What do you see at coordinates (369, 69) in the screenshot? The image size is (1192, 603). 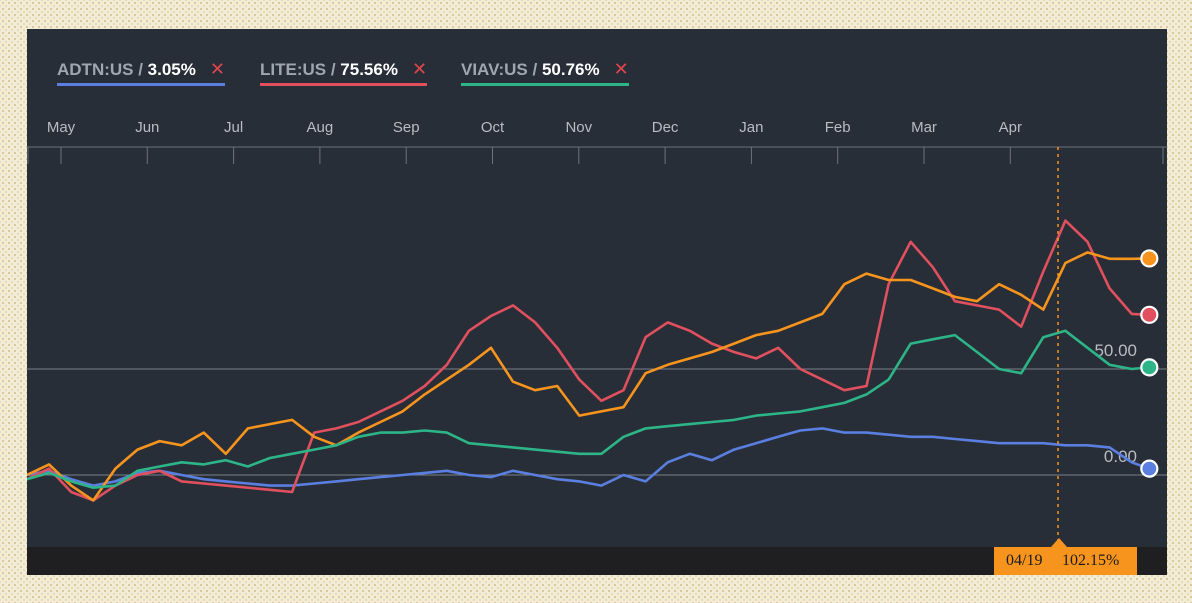 I see `legend-change: 75.56%` at bounding box center [369, 69].